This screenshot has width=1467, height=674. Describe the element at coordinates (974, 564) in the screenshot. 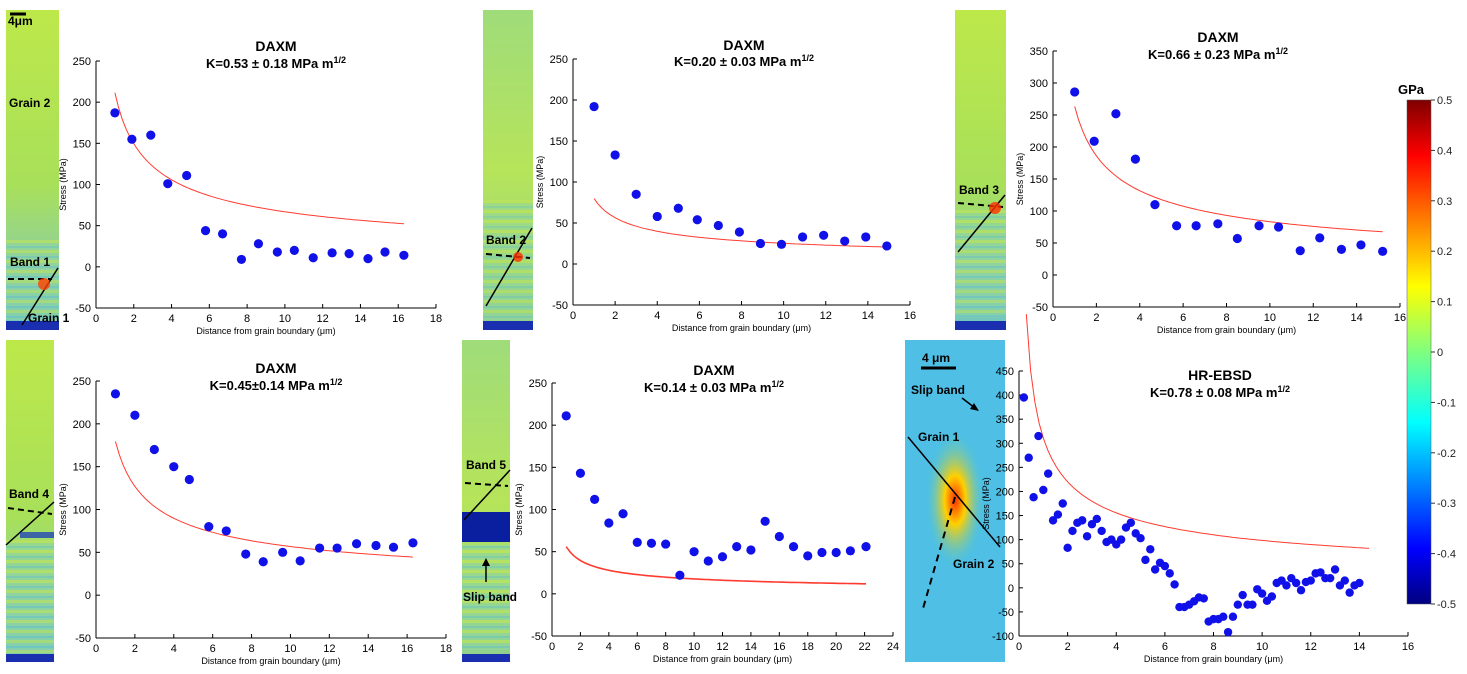

I see `map-label: Grain 2` at that location.